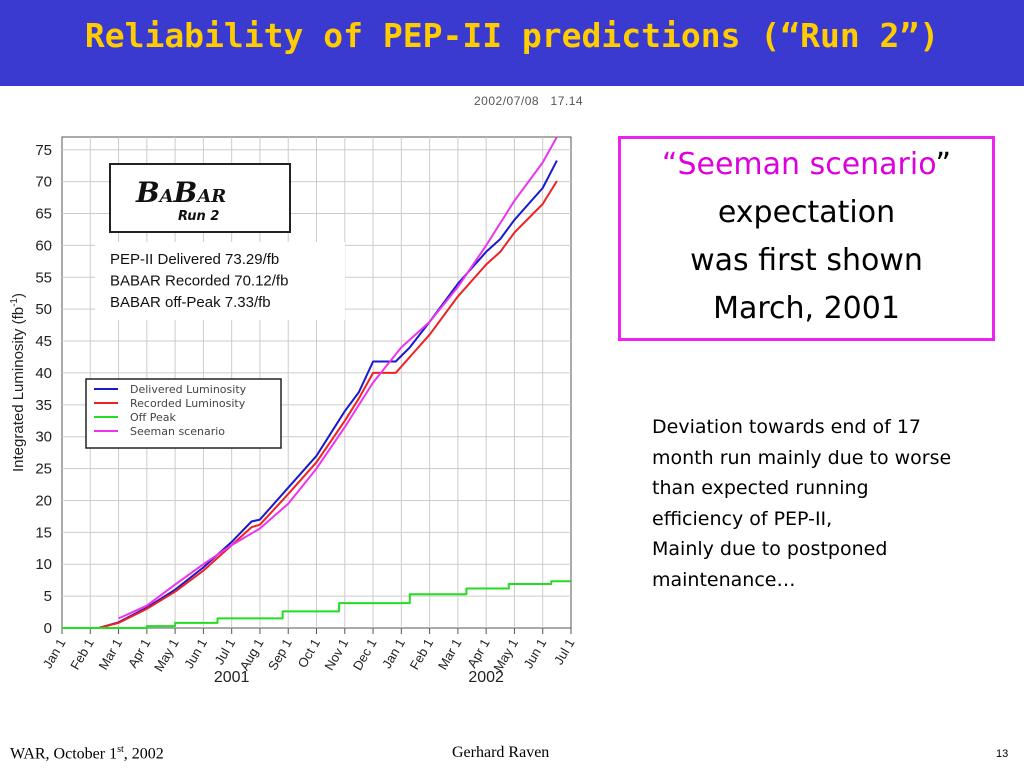  What do you see at coordinates (316, 604) in the screenshot?
I see `series-line` at bounding box center [316, 604].